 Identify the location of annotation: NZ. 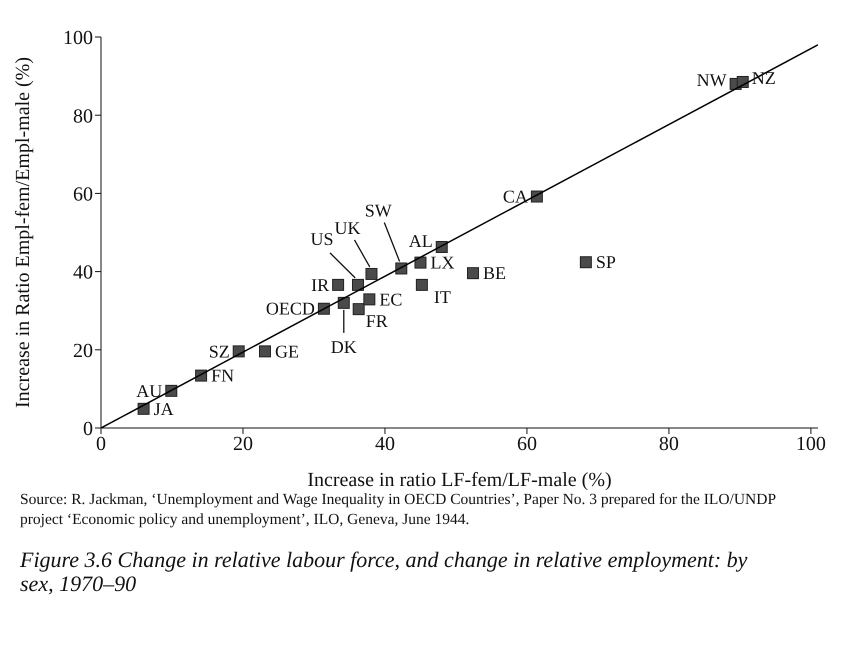
(764, 78).